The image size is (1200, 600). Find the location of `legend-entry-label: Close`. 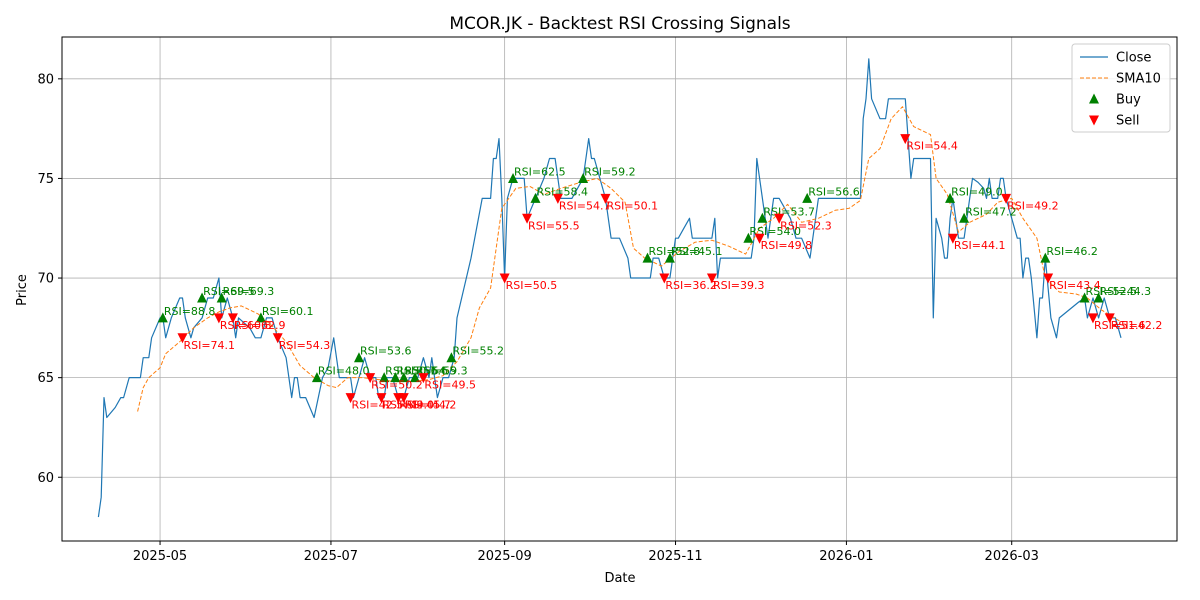

legend-entry-label: Close is located at coordinates (1133, 58).